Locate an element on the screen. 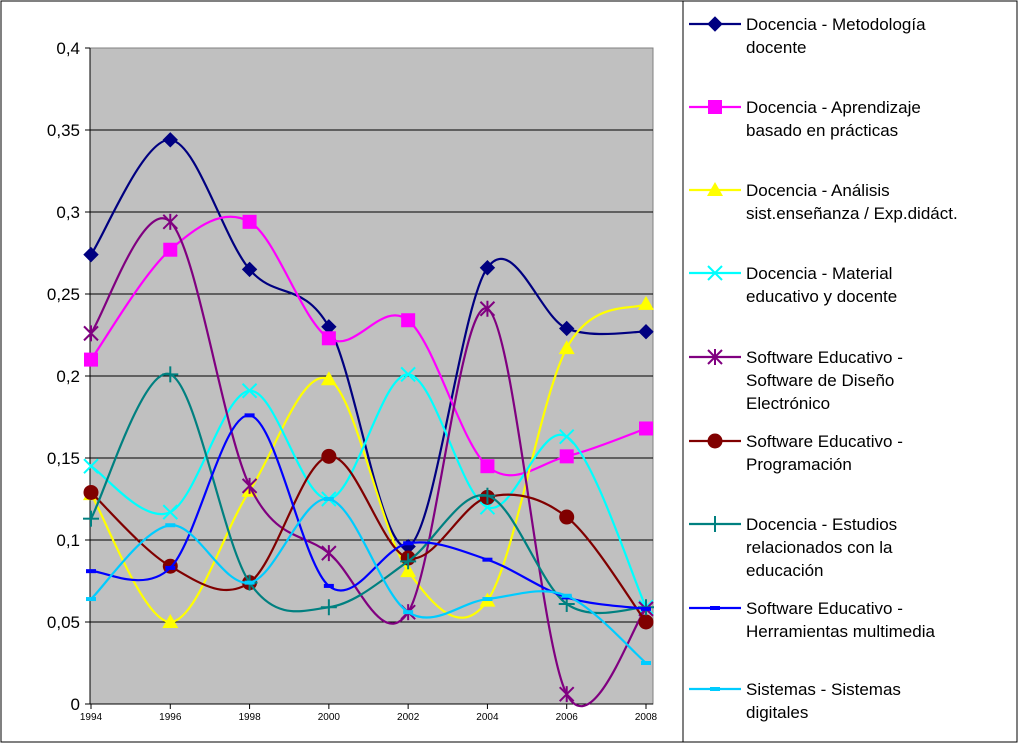  legend-label: Docencia - Material is located at coordinates (819, 273).